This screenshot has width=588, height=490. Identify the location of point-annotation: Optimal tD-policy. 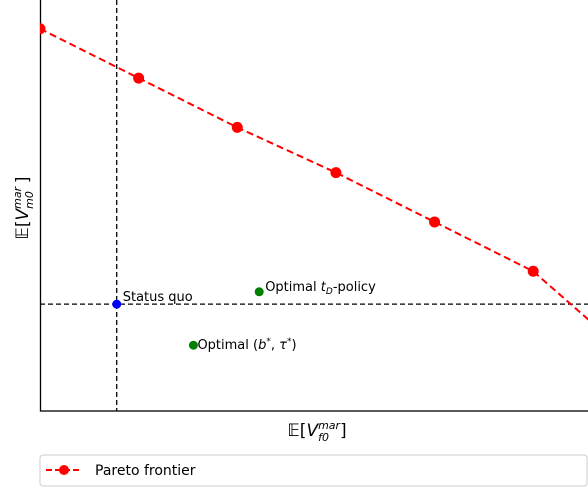
(320, 288).